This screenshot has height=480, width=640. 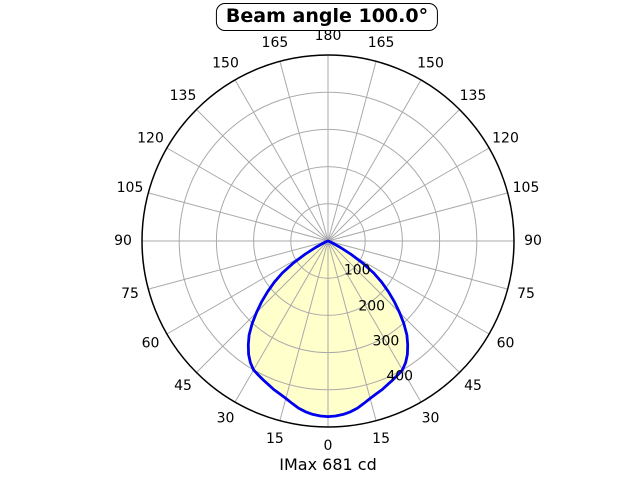 What do you see at coordinates (533, 241) in the screenshot?
I see `theta-label-right: 90` at bounding box center [533, 241].